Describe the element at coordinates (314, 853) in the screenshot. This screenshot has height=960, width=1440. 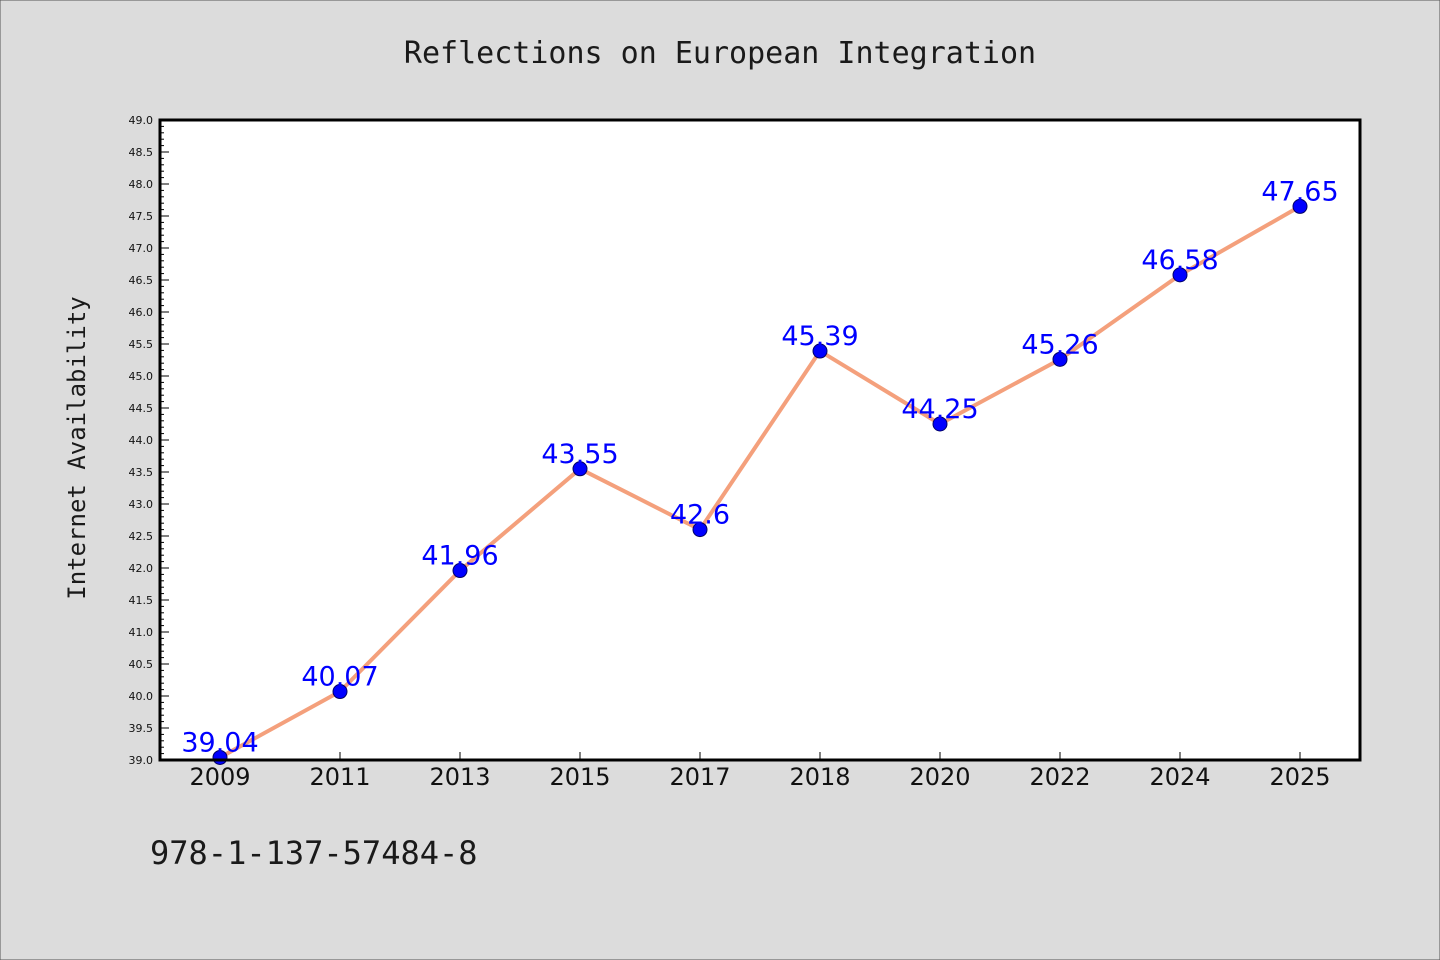
I see `isbn-footer: 978-1-137-57484-8` at that location.